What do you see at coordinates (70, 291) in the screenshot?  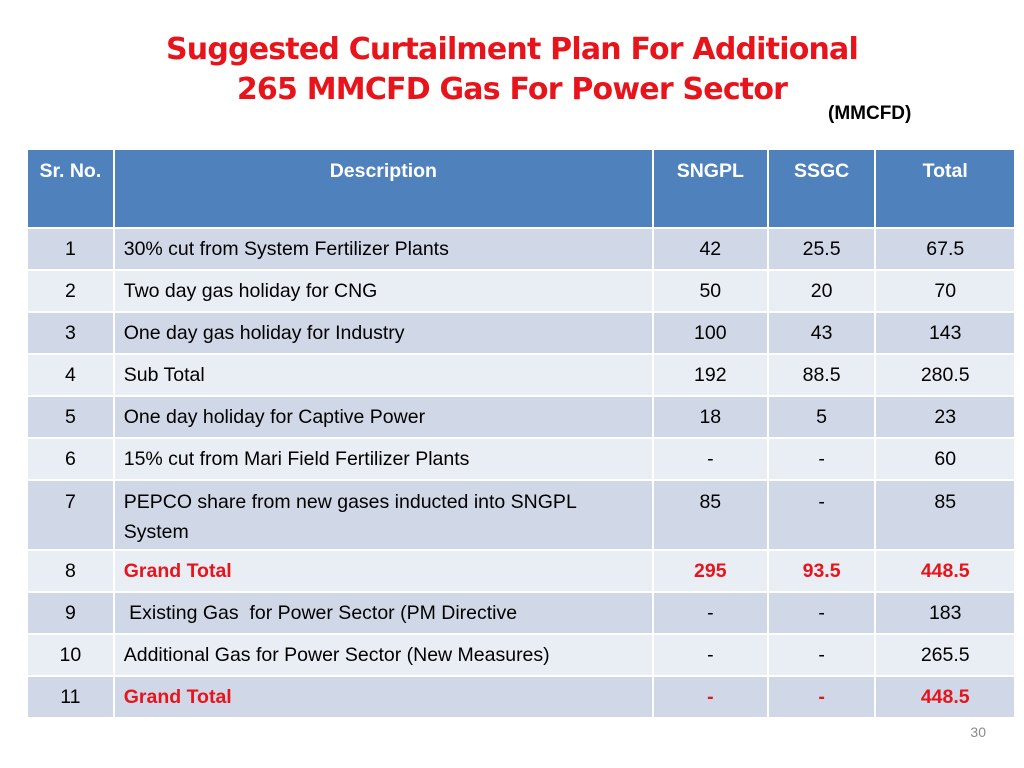 I see `cell-sr: 2` at bounding box center [70, 291].